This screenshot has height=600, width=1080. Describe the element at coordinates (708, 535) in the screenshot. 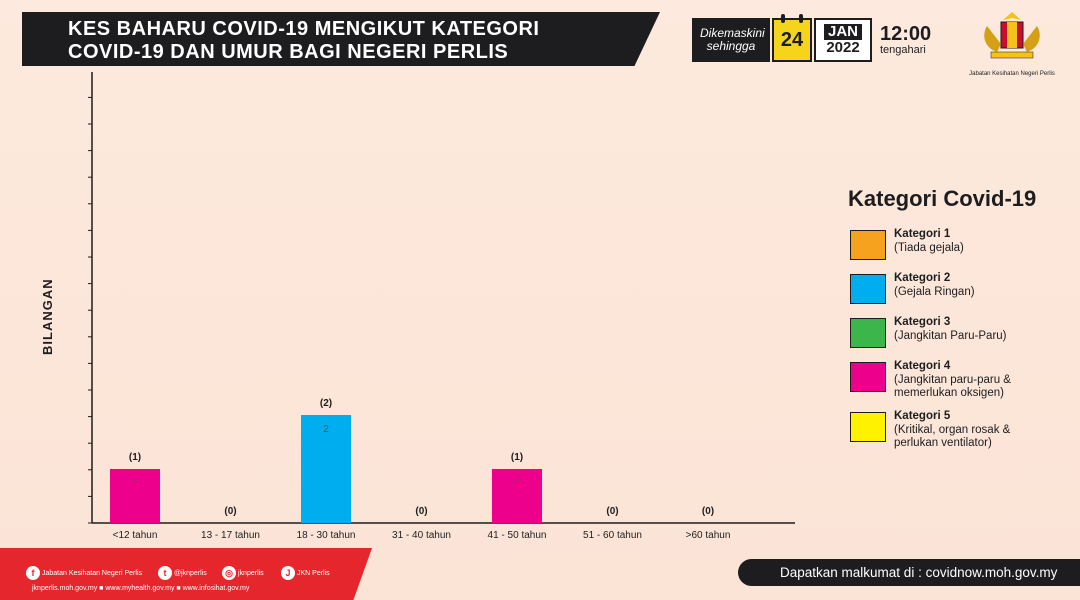

I see `x-tick-label: >60 tahun` at that location.